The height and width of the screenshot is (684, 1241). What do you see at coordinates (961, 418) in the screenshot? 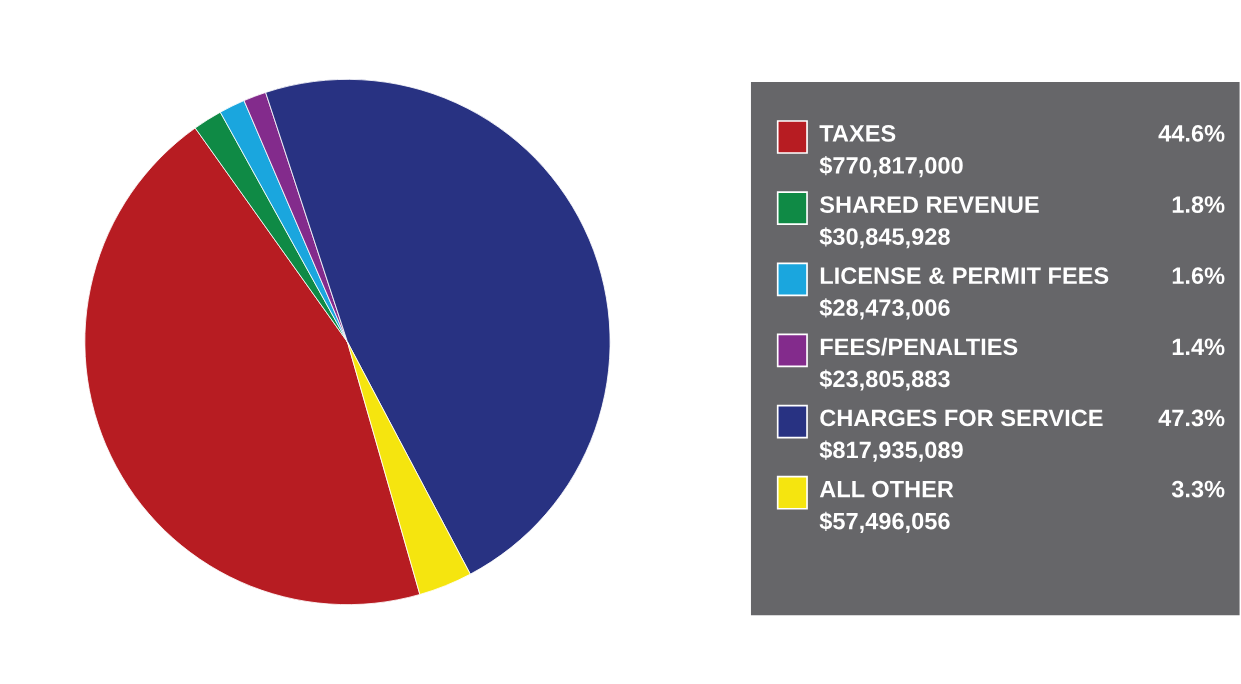
I see `legend-label: CHARGES FOR SERVICE` at bounding box center [961, 418].